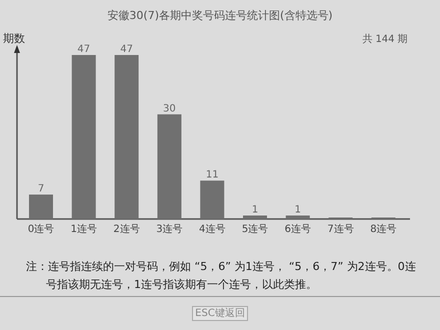 The height and width of the screenshot is (330, 440). Describe the element at coordinates (212, 229) in the screenshot. I see `x-tick-label: 4连号` at that location.